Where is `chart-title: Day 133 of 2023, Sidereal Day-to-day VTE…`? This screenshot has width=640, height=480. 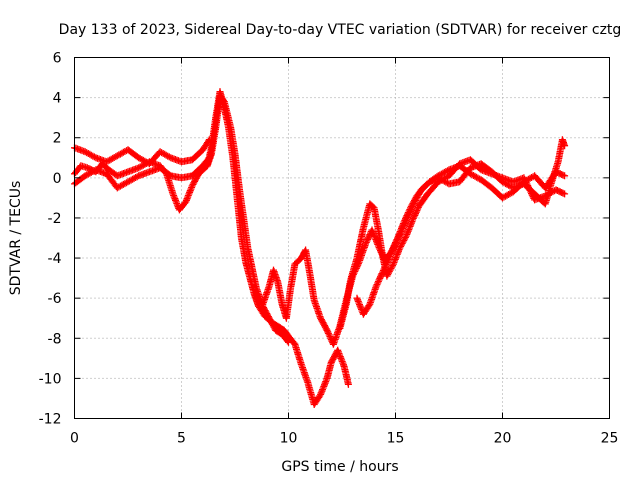 chart-title: Day 133 of 2023, Sidereal Day-to-day VTE… is located at coordinates (340, 30).